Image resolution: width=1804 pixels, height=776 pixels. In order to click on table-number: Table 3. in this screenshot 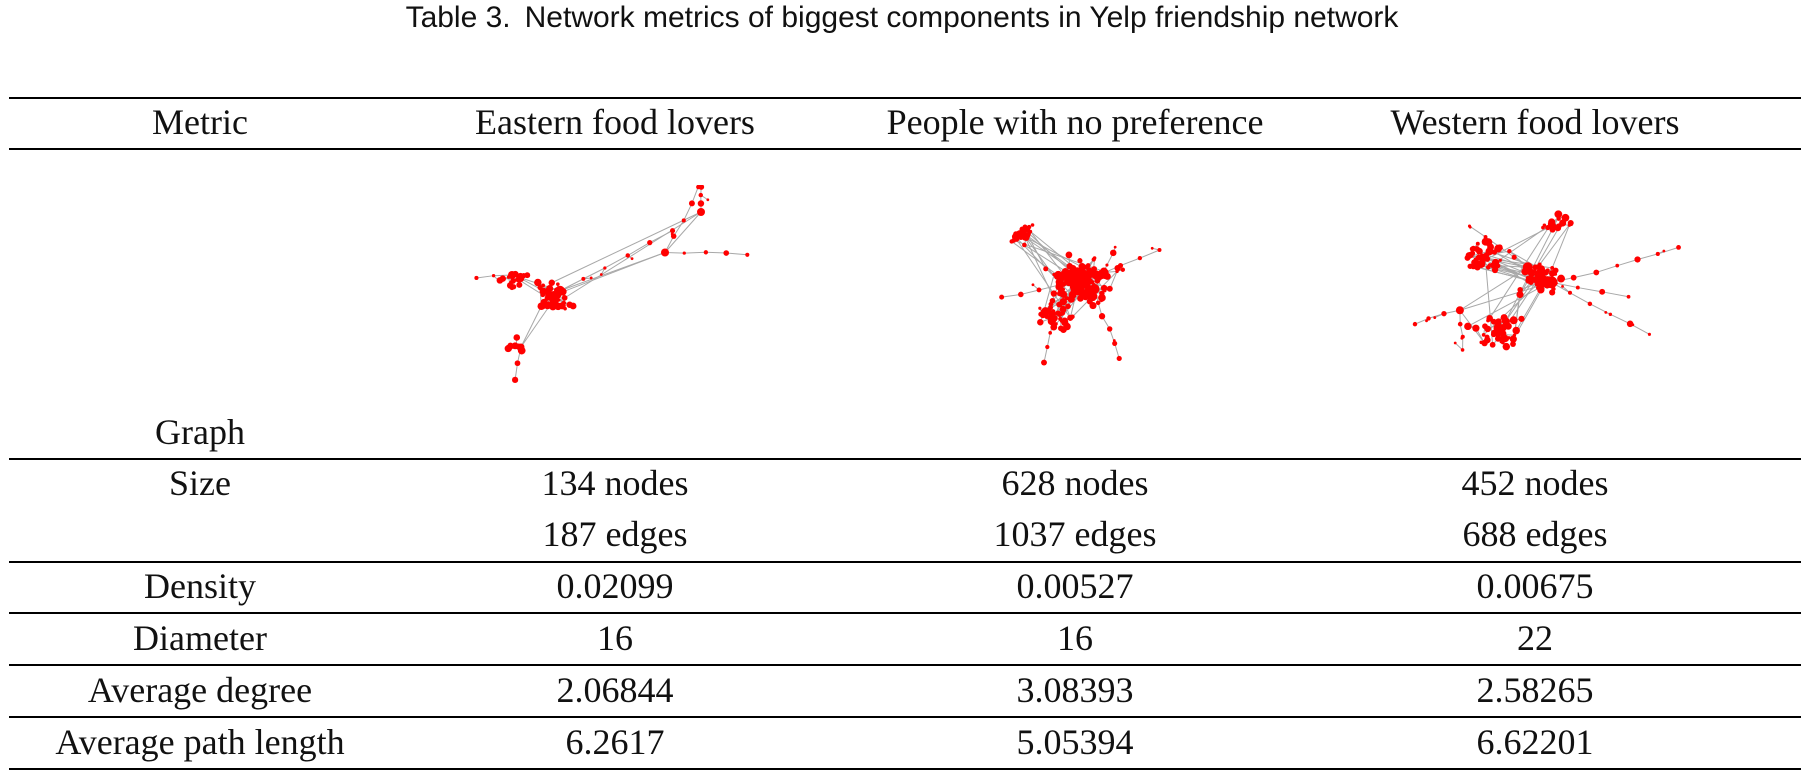, I will do `click(458, 17)`.